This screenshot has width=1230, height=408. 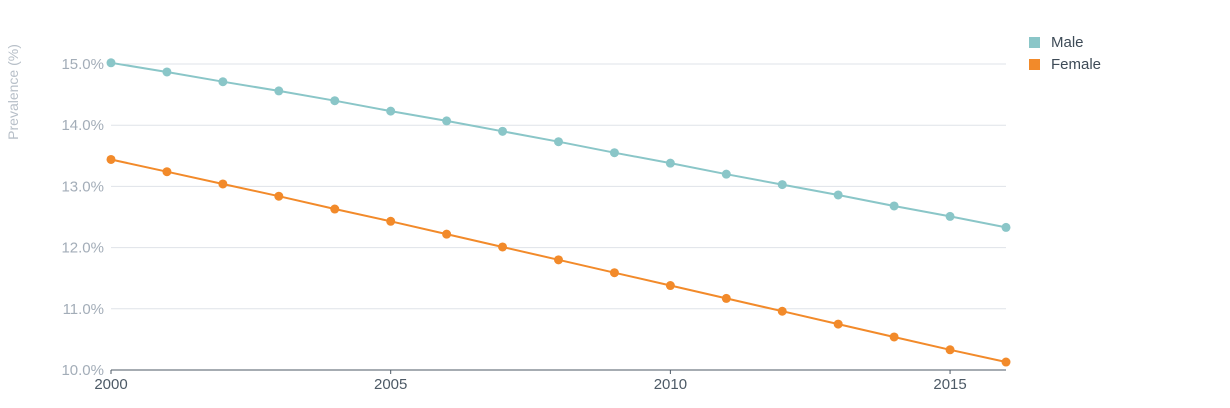 I want to click on x-tick-label: 2000, so click(x=110, y=384).